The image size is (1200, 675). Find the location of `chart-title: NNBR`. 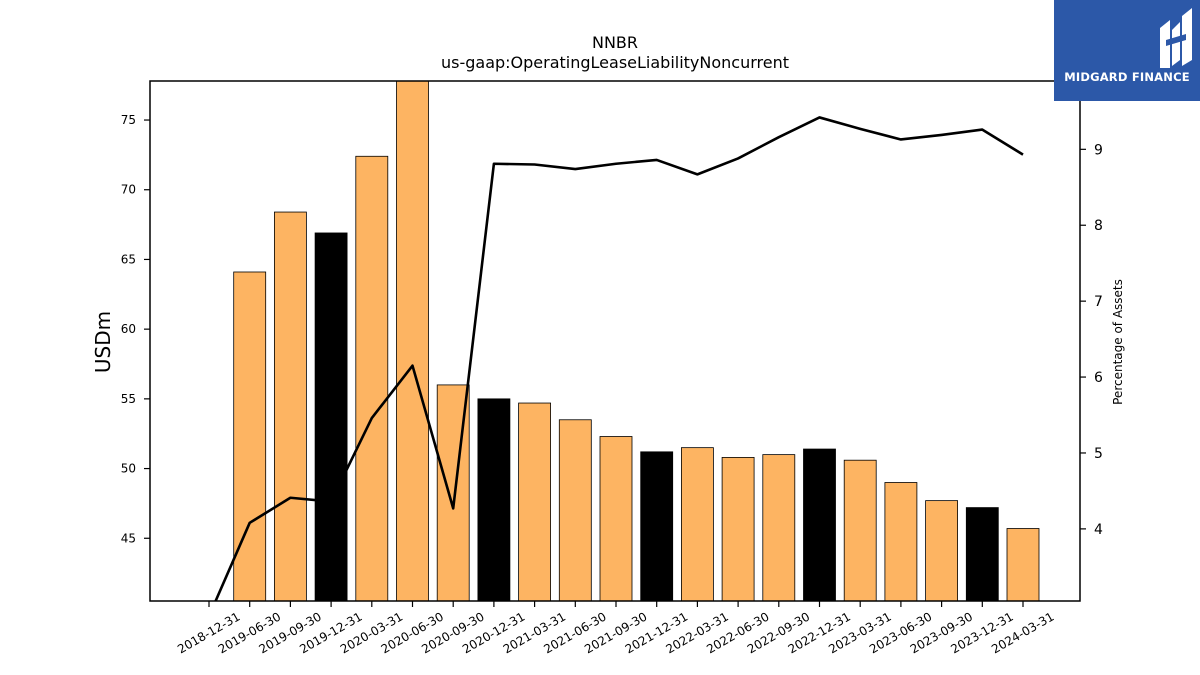

chart-title: NNBR is located at coordinates (615, 42).